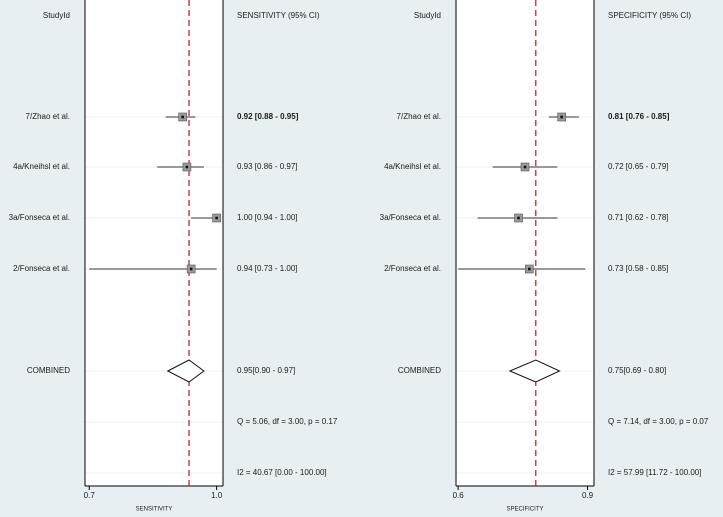 This screenshot has height=517, width=723. Describe the element at coordinates (459, 495) in the screenshot. I see `x-tick-label: 0.6` at that location.